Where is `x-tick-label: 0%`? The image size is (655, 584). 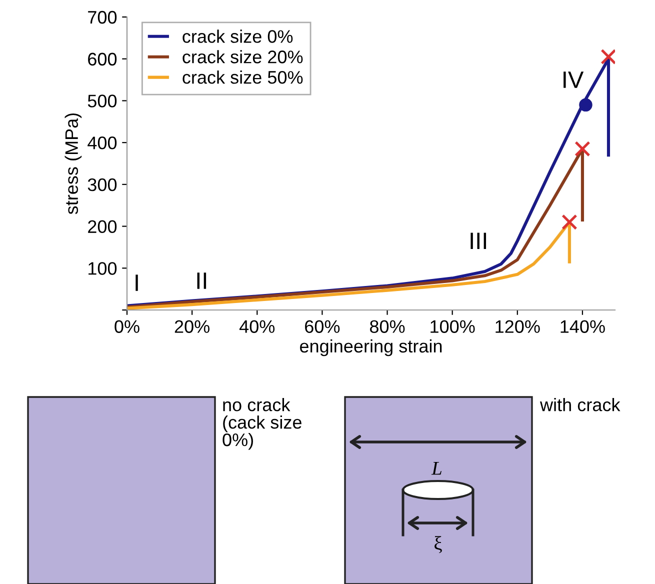
x-tick-label: 0% is located at coordinates (127, 326).